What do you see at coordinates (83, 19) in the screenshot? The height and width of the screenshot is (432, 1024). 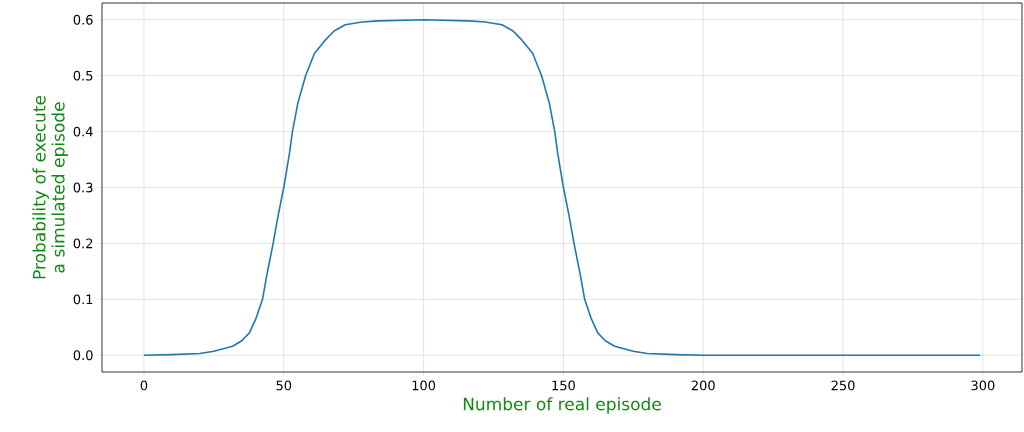 I see `y-tick-label: 0.6` at bounding box center [83, 19].